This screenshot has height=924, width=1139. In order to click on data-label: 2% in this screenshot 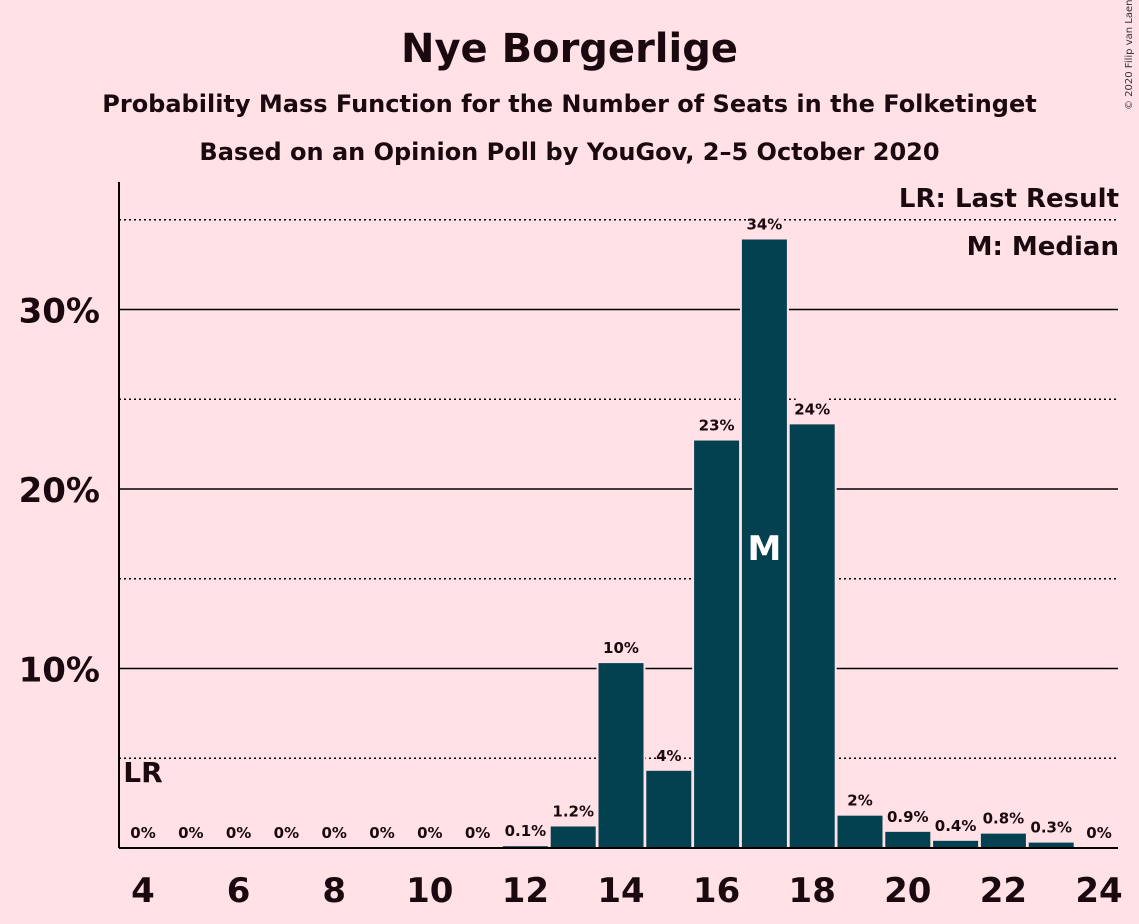, I will do `click(859, 801)`.